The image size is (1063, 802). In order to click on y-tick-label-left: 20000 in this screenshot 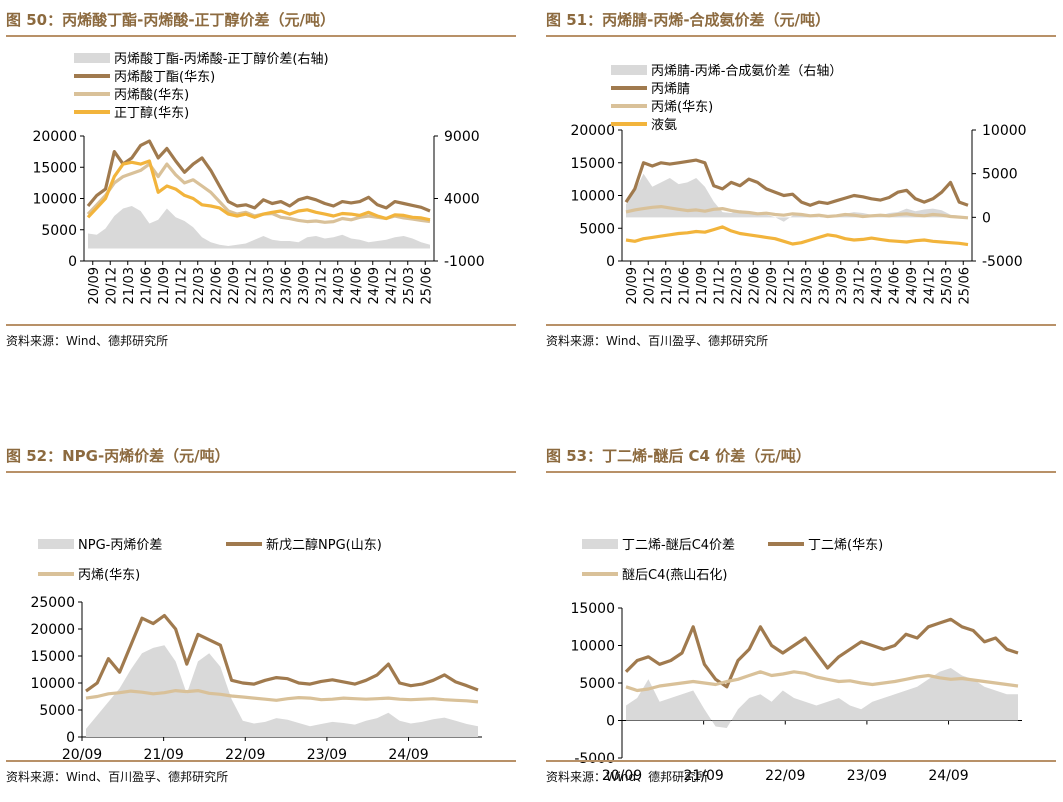, I will do `click(592, 131)`.